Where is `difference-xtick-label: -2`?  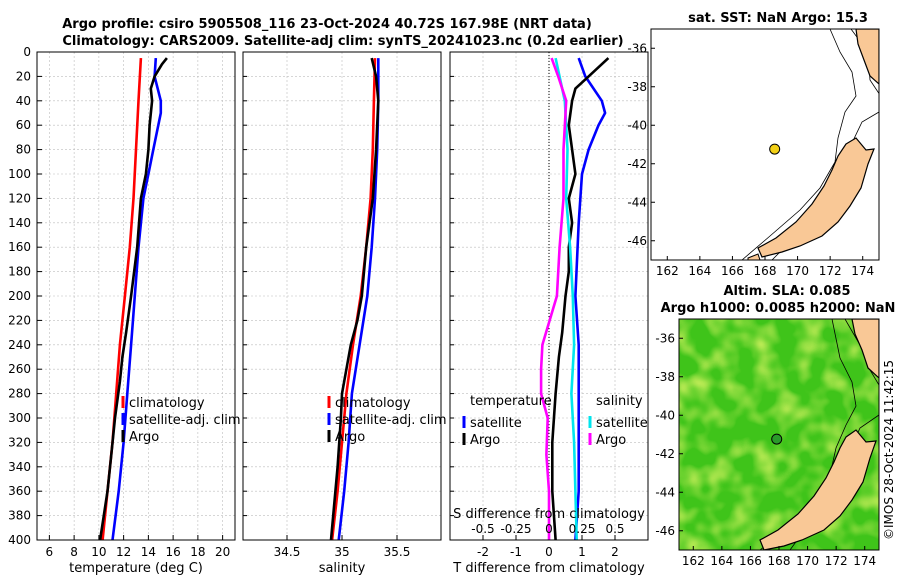 difference-xtick-label: -2 is located at coordinates (483, 552).